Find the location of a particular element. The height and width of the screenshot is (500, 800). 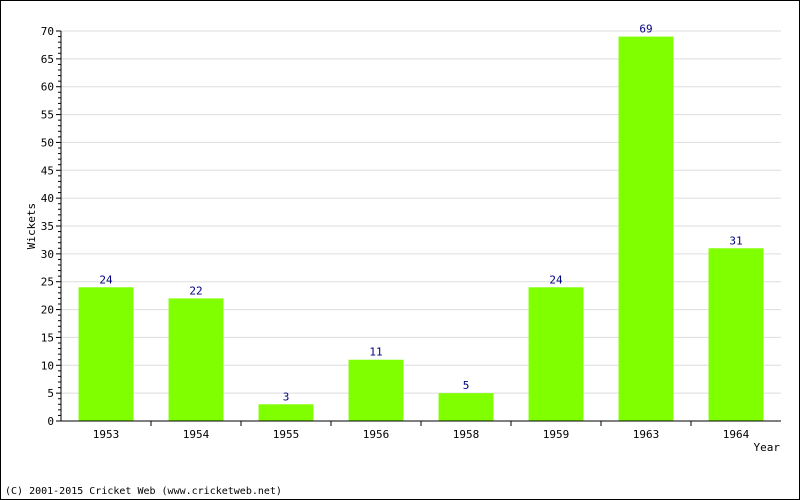

x-tick-label: 1954 is located at coordinates (196, 434).